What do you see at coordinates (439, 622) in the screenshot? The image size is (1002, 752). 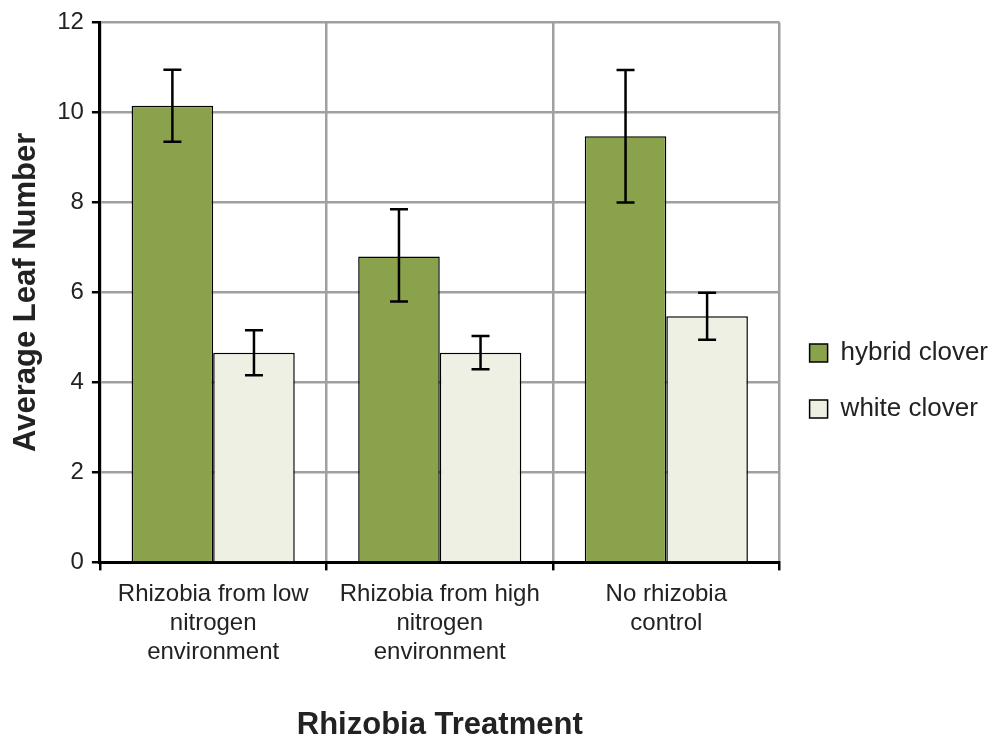 I see `x-tick-label: Rhizobia from high nitrogen environment` at bounding box center [439, 622].